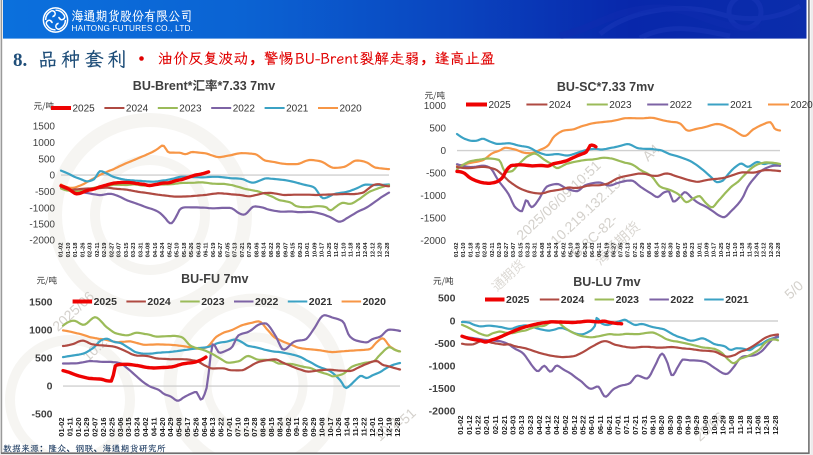 The height and width of the screenshot is (455, 813). What do you see at coordinates (179, 427) in the screenshot?
I see `svg-text: 05-08` at bounding box center [179, 427].